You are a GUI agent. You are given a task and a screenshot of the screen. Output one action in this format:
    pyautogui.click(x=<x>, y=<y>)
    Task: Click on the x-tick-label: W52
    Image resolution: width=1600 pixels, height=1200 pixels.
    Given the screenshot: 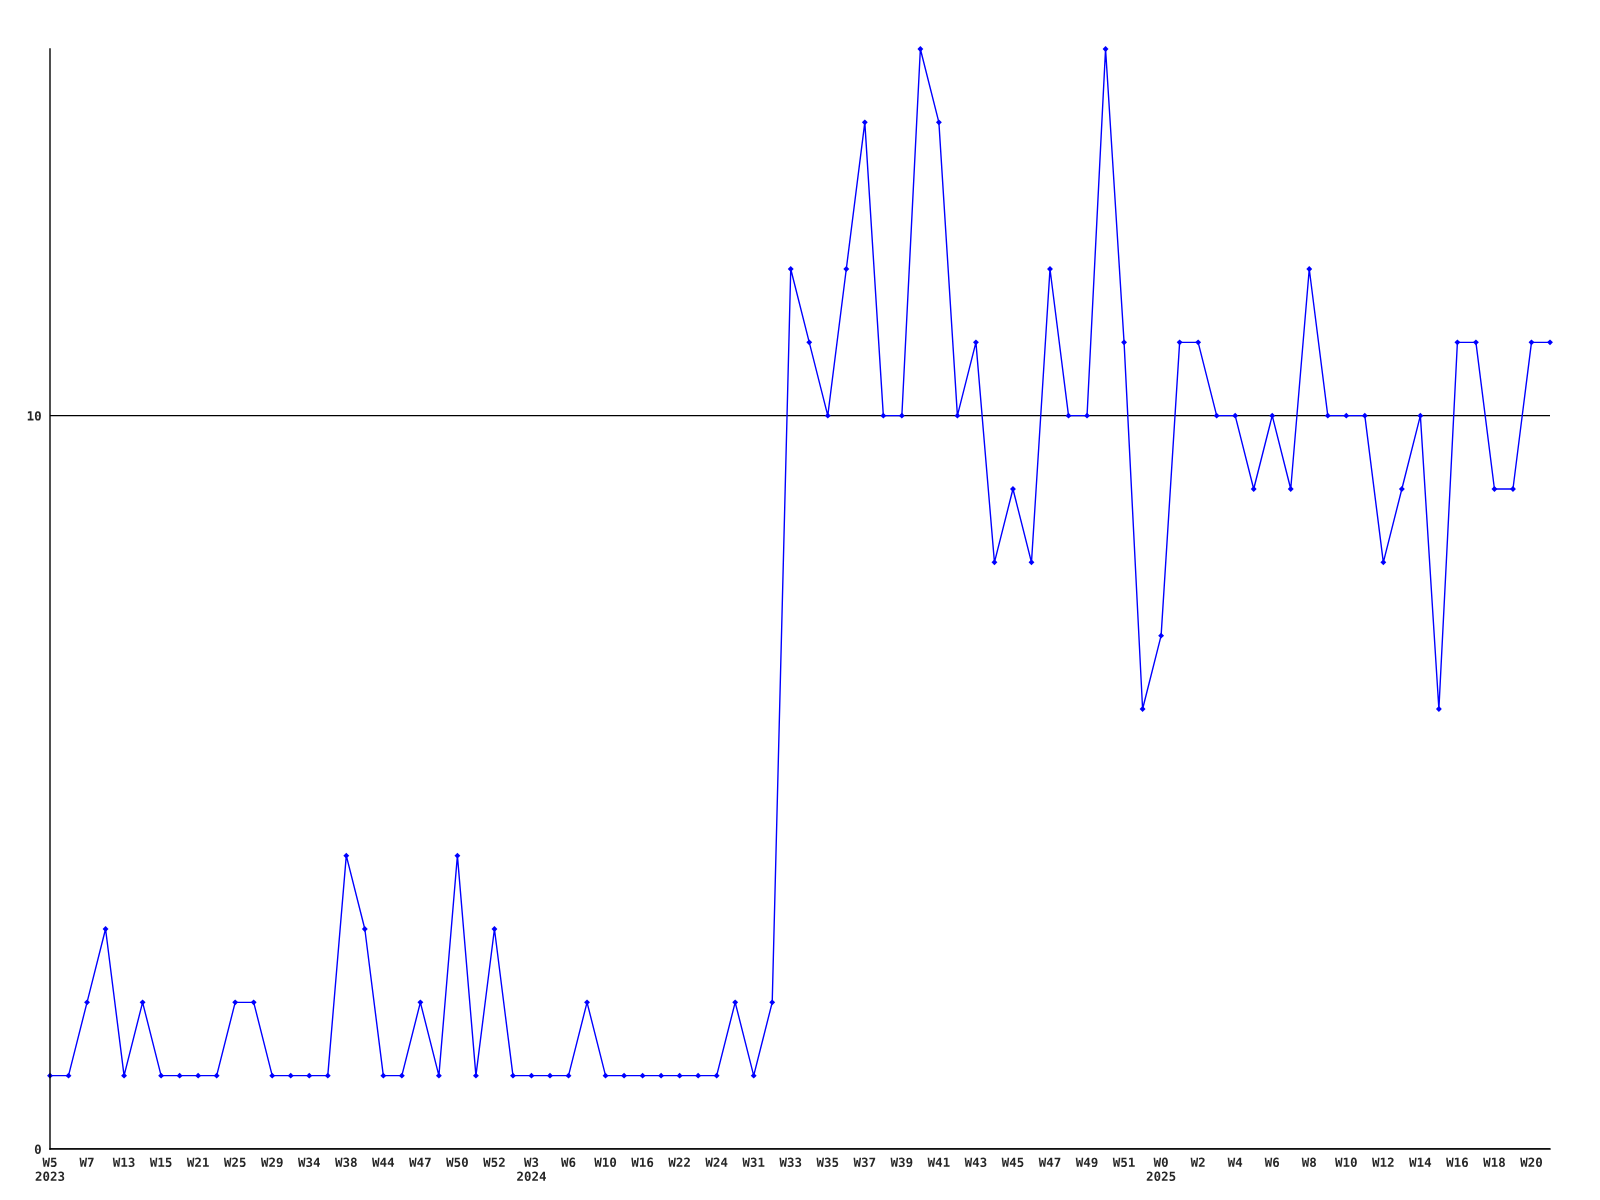 What is the action you would take?
    pyautogui.click(x=494, y=1162)
    